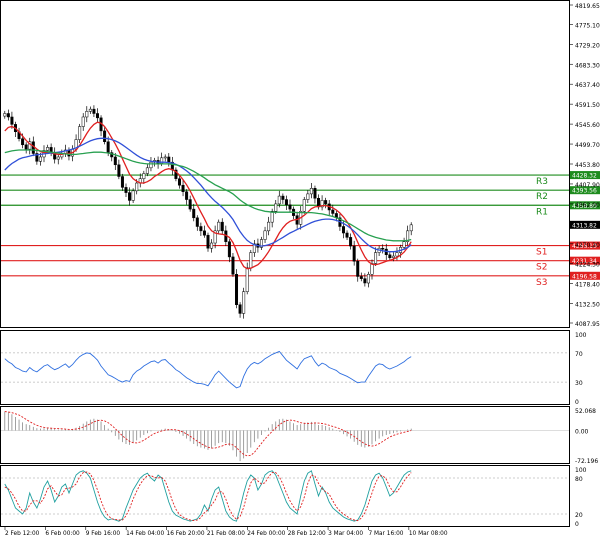 This screenshot has width=600, height=541. I want to click on level-value-r3: 4428.32, so click(584, 176).